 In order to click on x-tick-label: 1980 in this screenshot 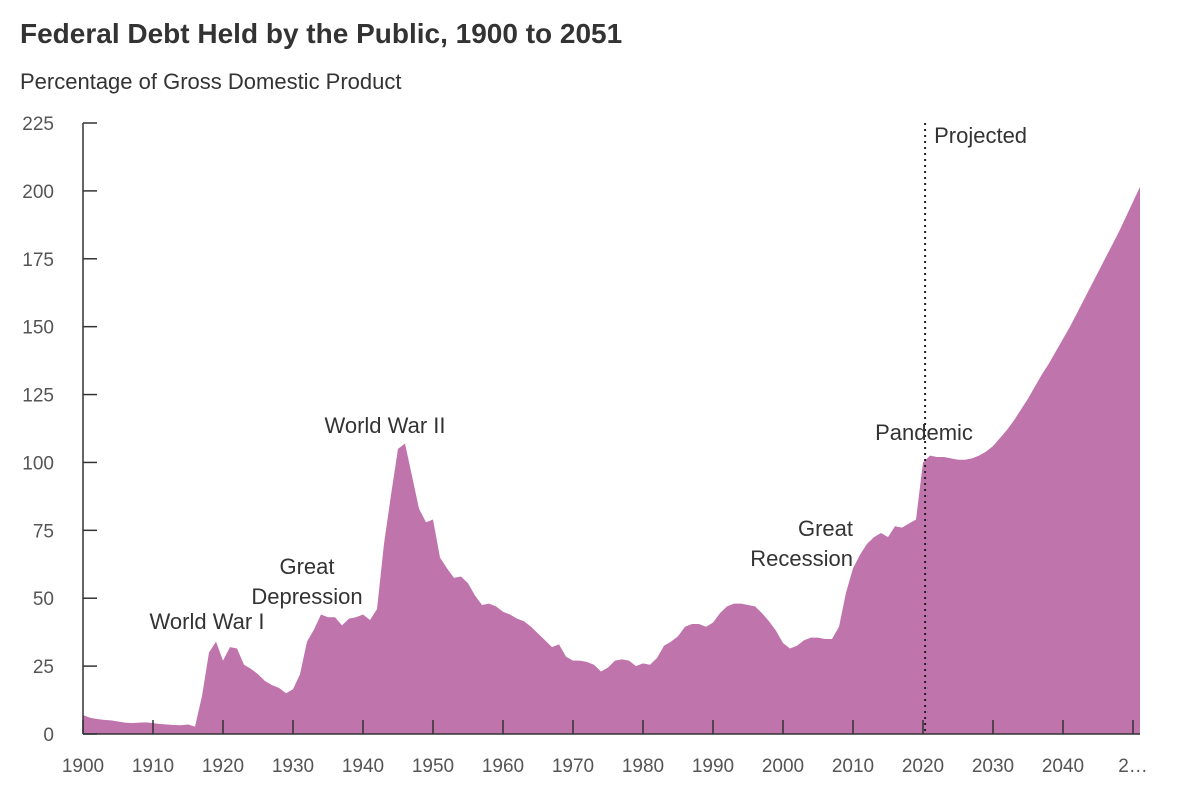, I will do `click(643, 766)`.